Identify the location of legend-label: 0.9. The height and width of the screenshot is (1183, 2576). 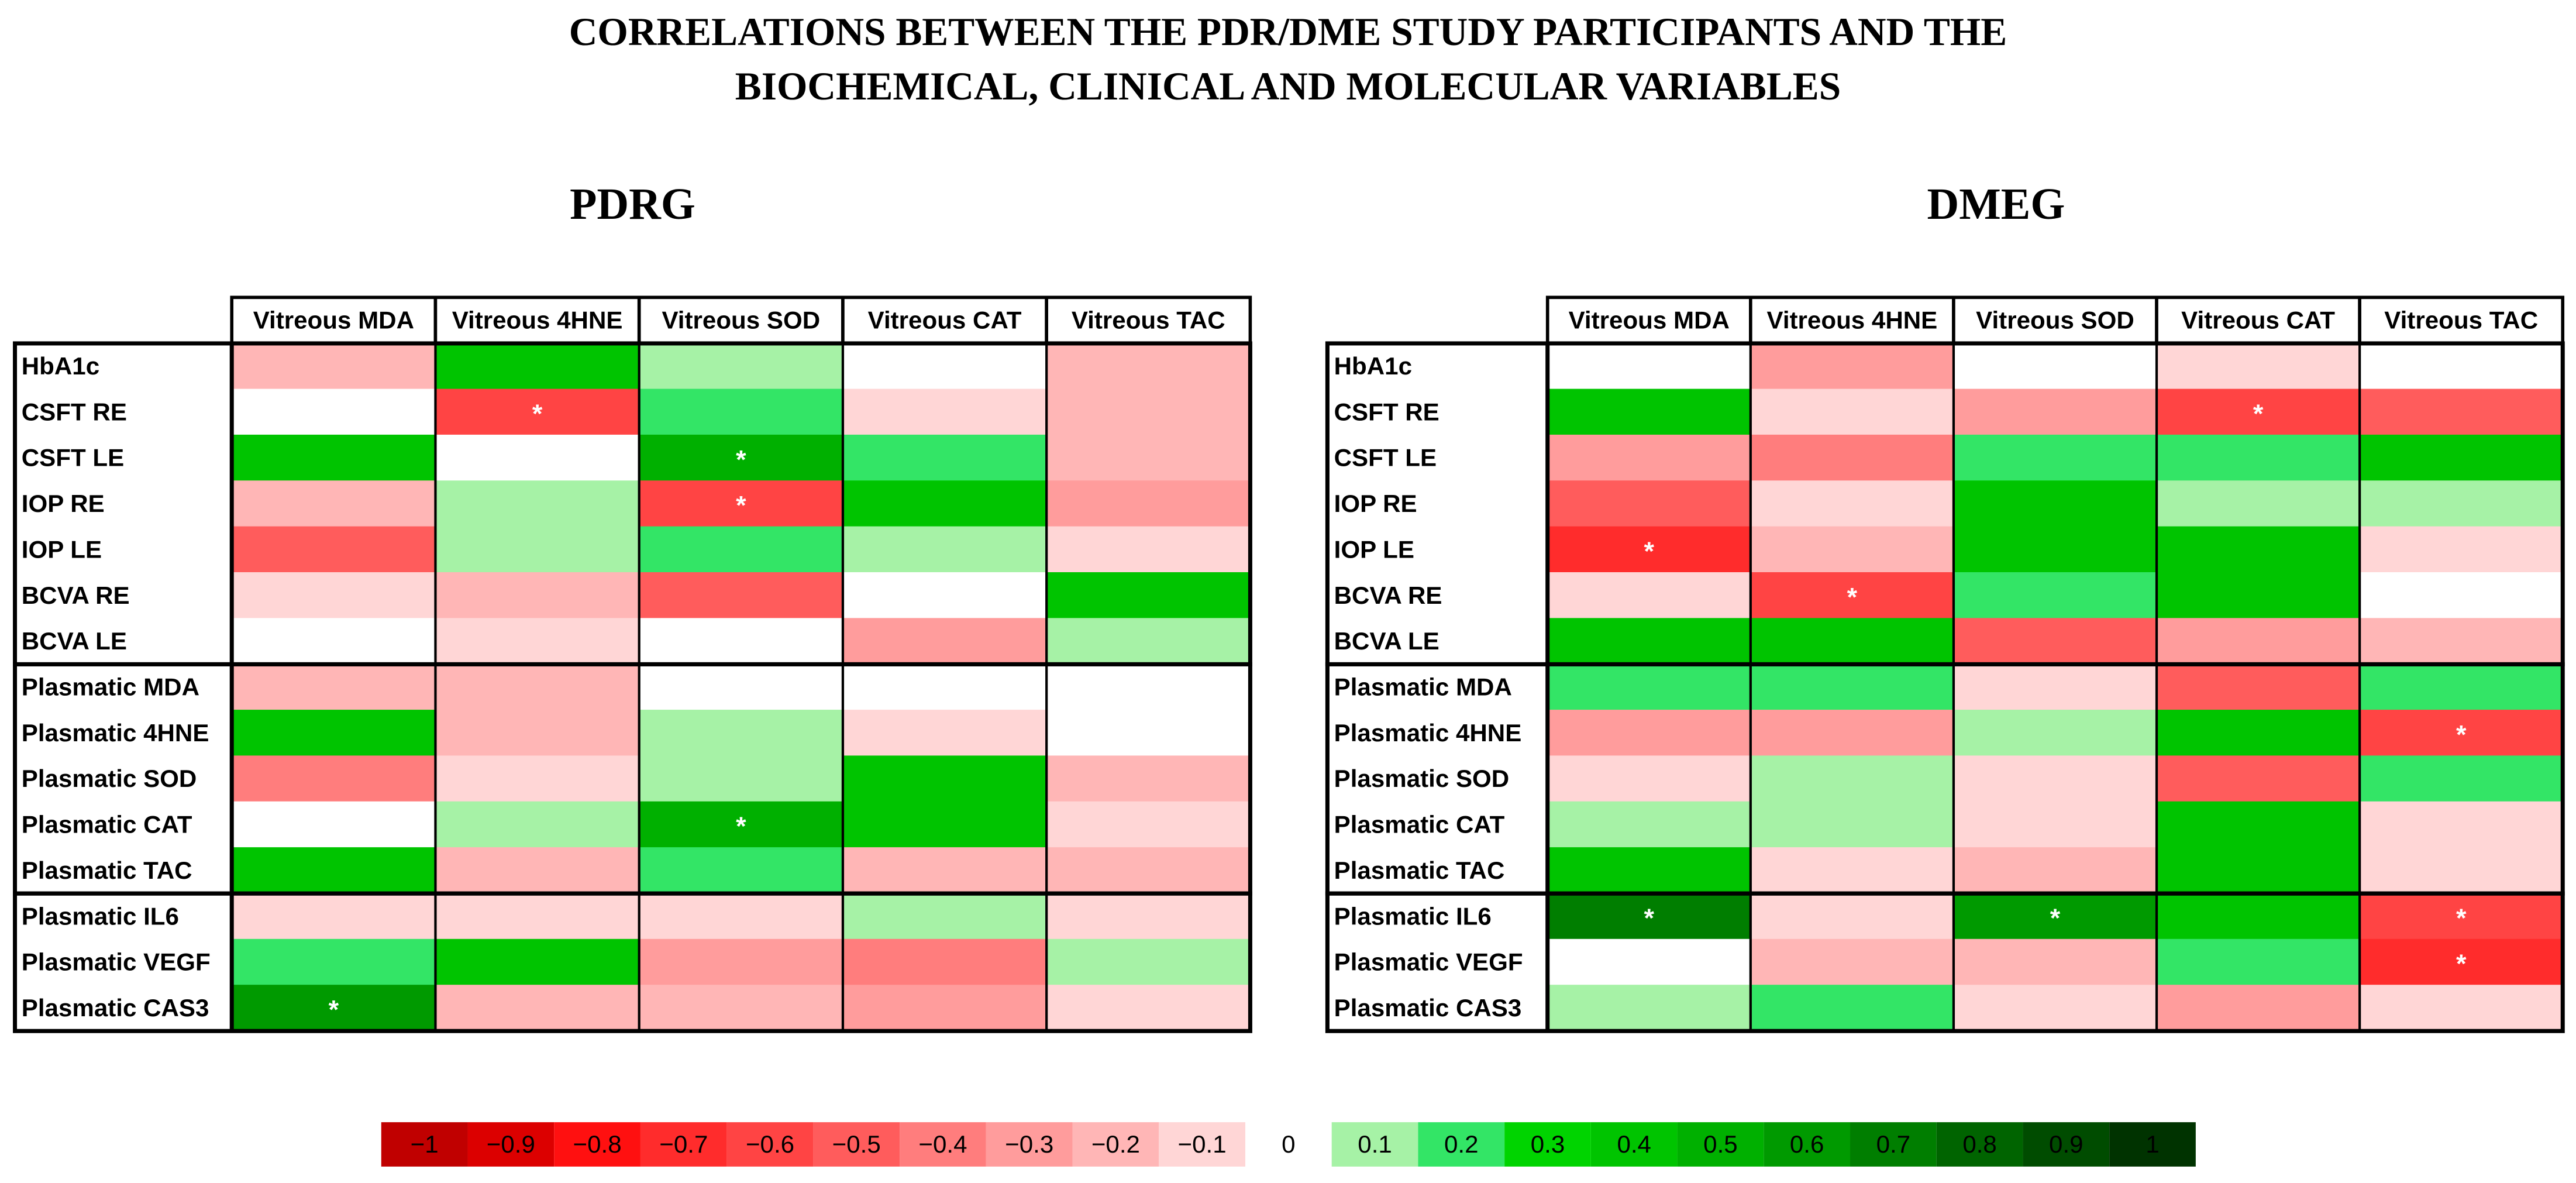
(2066, 1144).